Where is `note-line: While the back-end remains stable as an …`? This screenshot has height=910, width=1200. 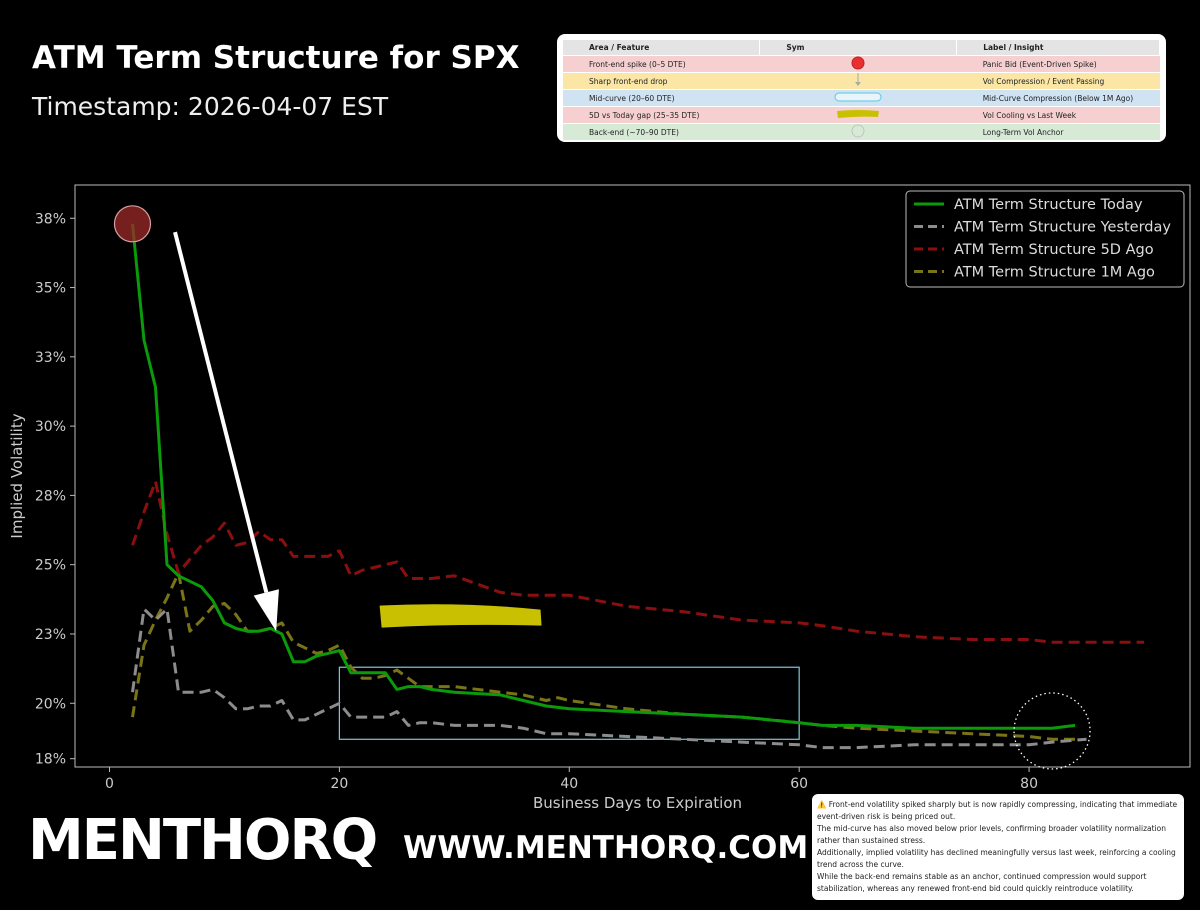 note-line: While the back-end remains stable as an … is located at coordinates (982, 882).